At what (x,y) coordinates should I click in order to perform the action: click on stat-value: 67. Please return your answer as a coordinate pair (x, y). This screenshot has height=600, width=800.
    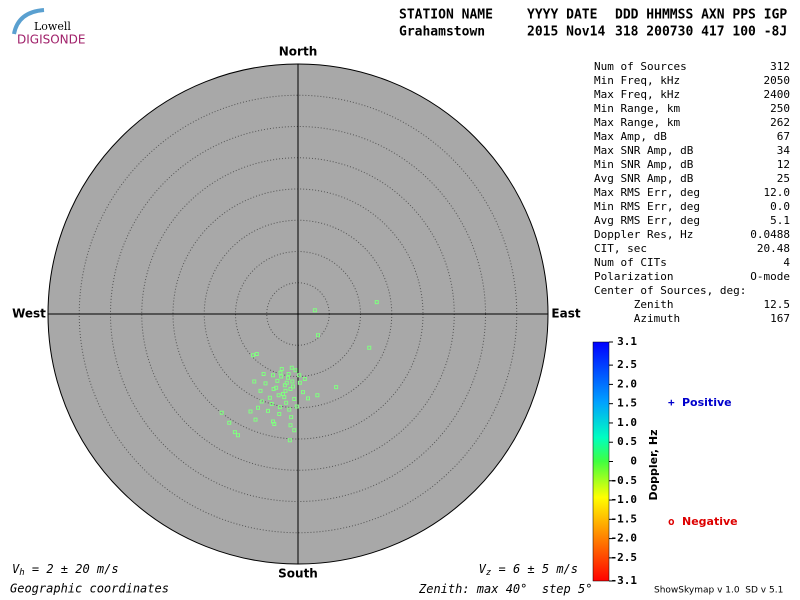
    Looking at the image, I should click on (783, 136).